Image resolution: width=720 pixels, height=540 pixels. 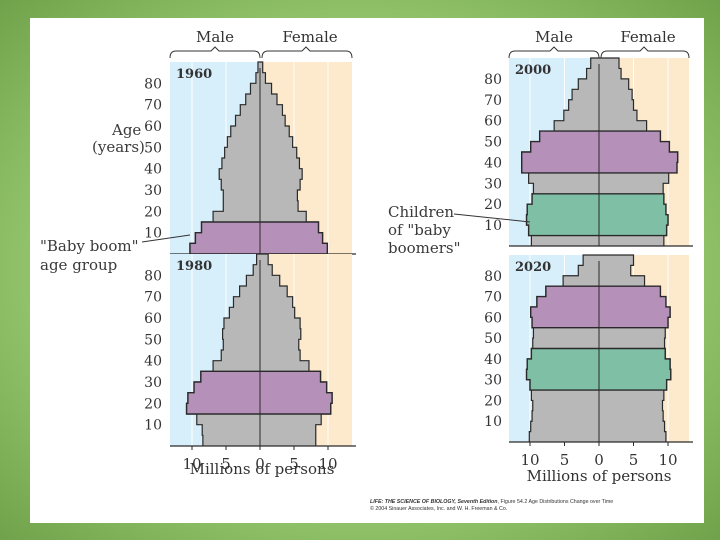 What do you see at coordinates (647, 37) in the screenshot?
I see `header-female-2: Female` at bounding box center [647, 37].